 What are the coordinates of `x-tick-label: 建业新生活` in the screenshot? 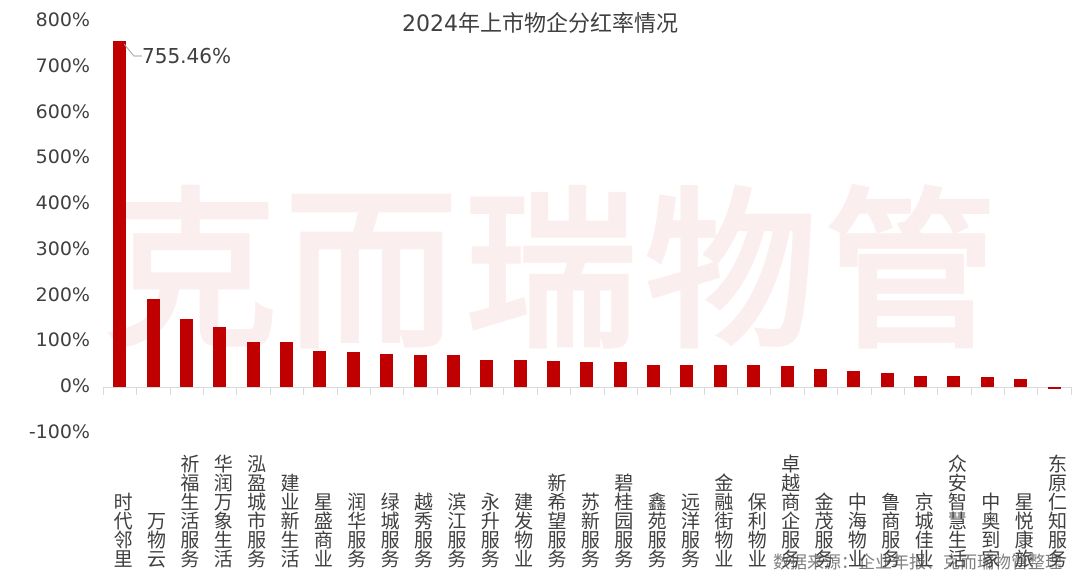 It's located at (288, 520).